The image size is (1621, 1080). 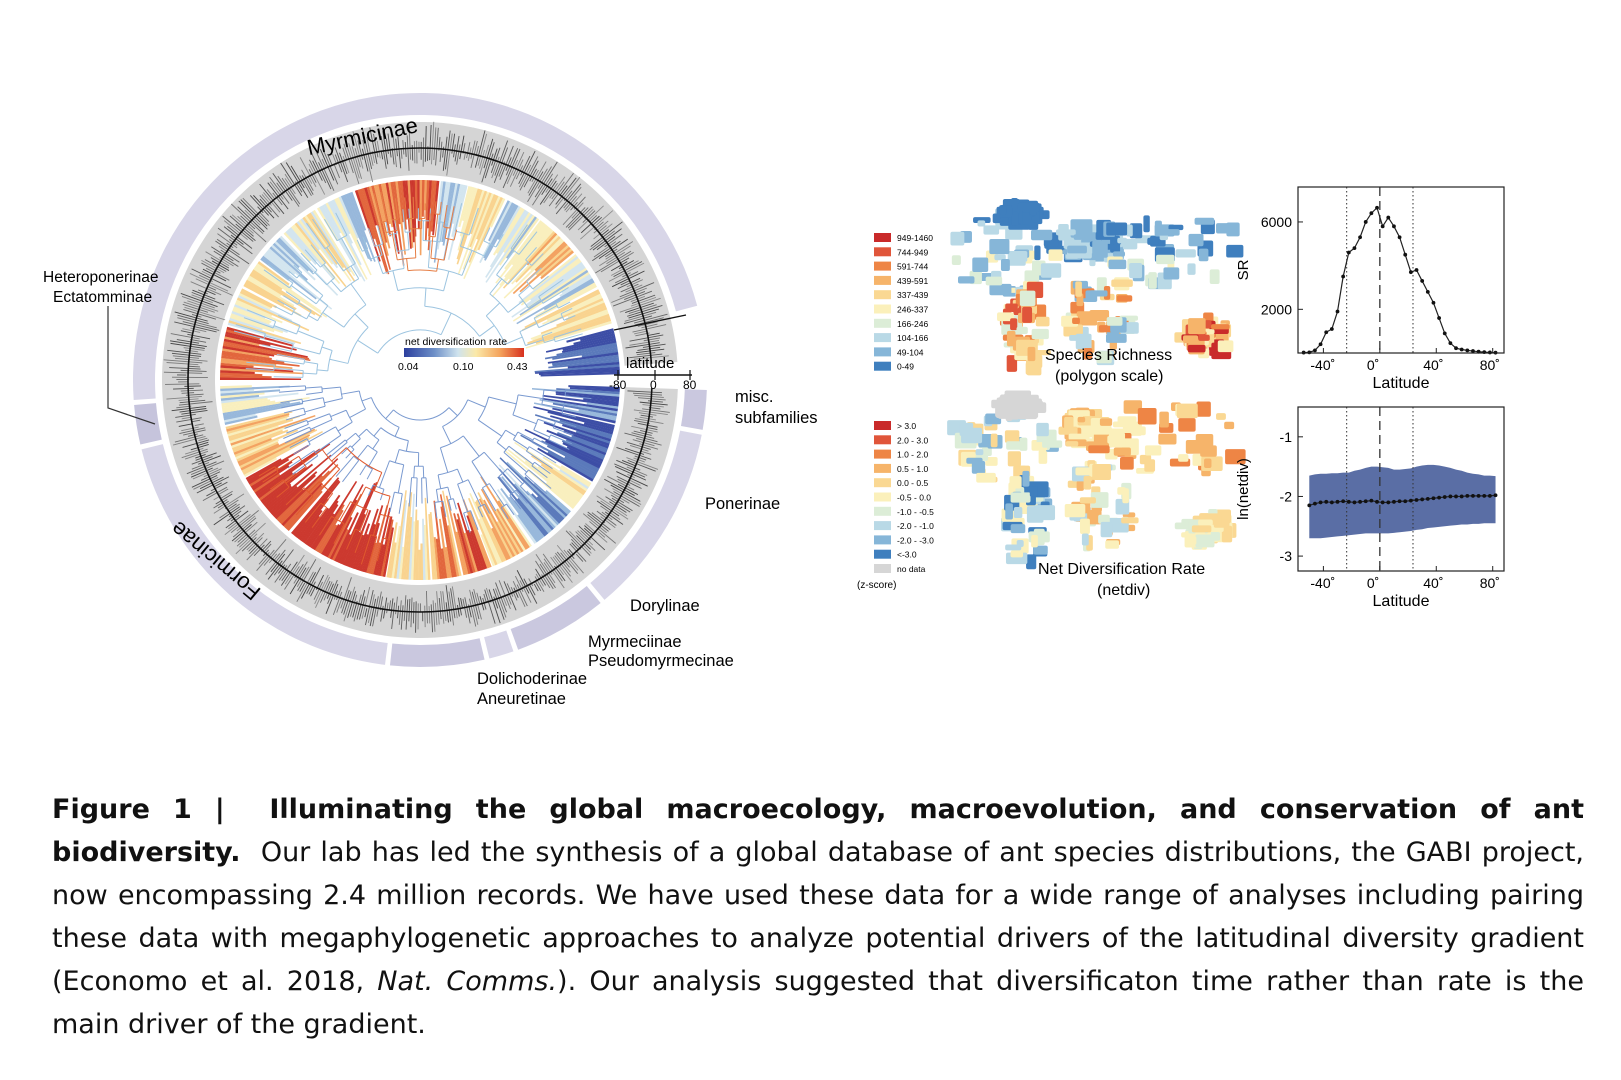 What do you see at coordinates (420, 380) in the screenshot?
I see `tip-color-wedges` at bounding box center [420, 380].